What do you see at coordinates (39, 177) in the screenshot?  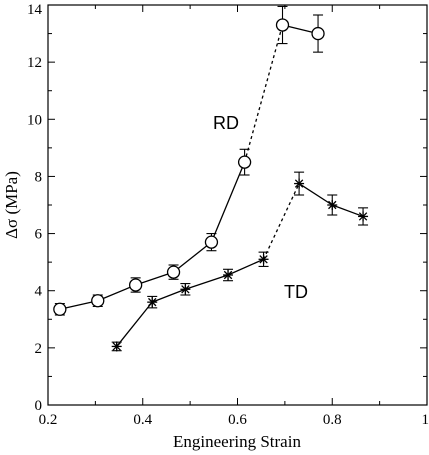 I see `y-tick-label: 8` at bounding box center [39, 177].